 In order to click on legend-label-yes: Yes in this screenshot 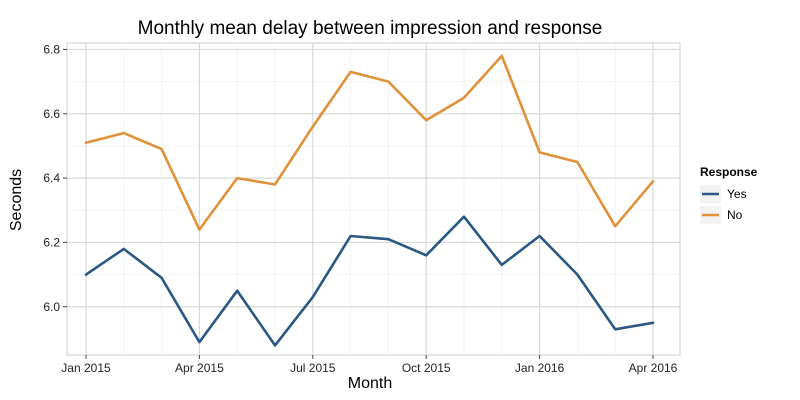, I will do `click(737, 194)`.